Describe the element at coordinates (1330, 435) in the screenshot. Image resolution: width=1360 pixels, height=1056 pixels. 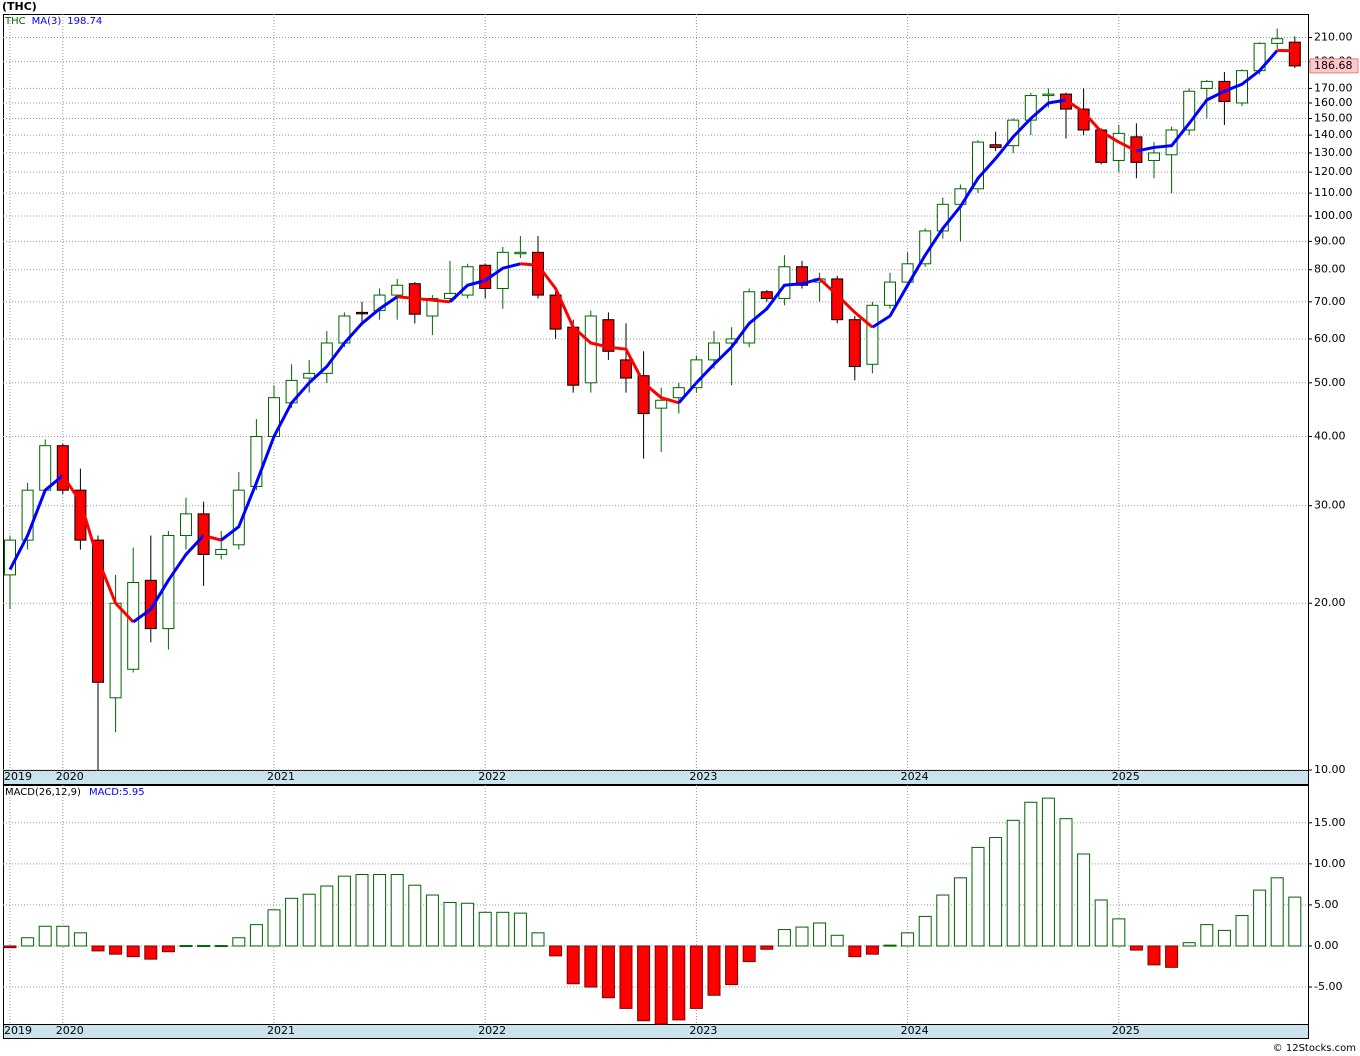
I see `y-tick-label: 40.00` at that location.